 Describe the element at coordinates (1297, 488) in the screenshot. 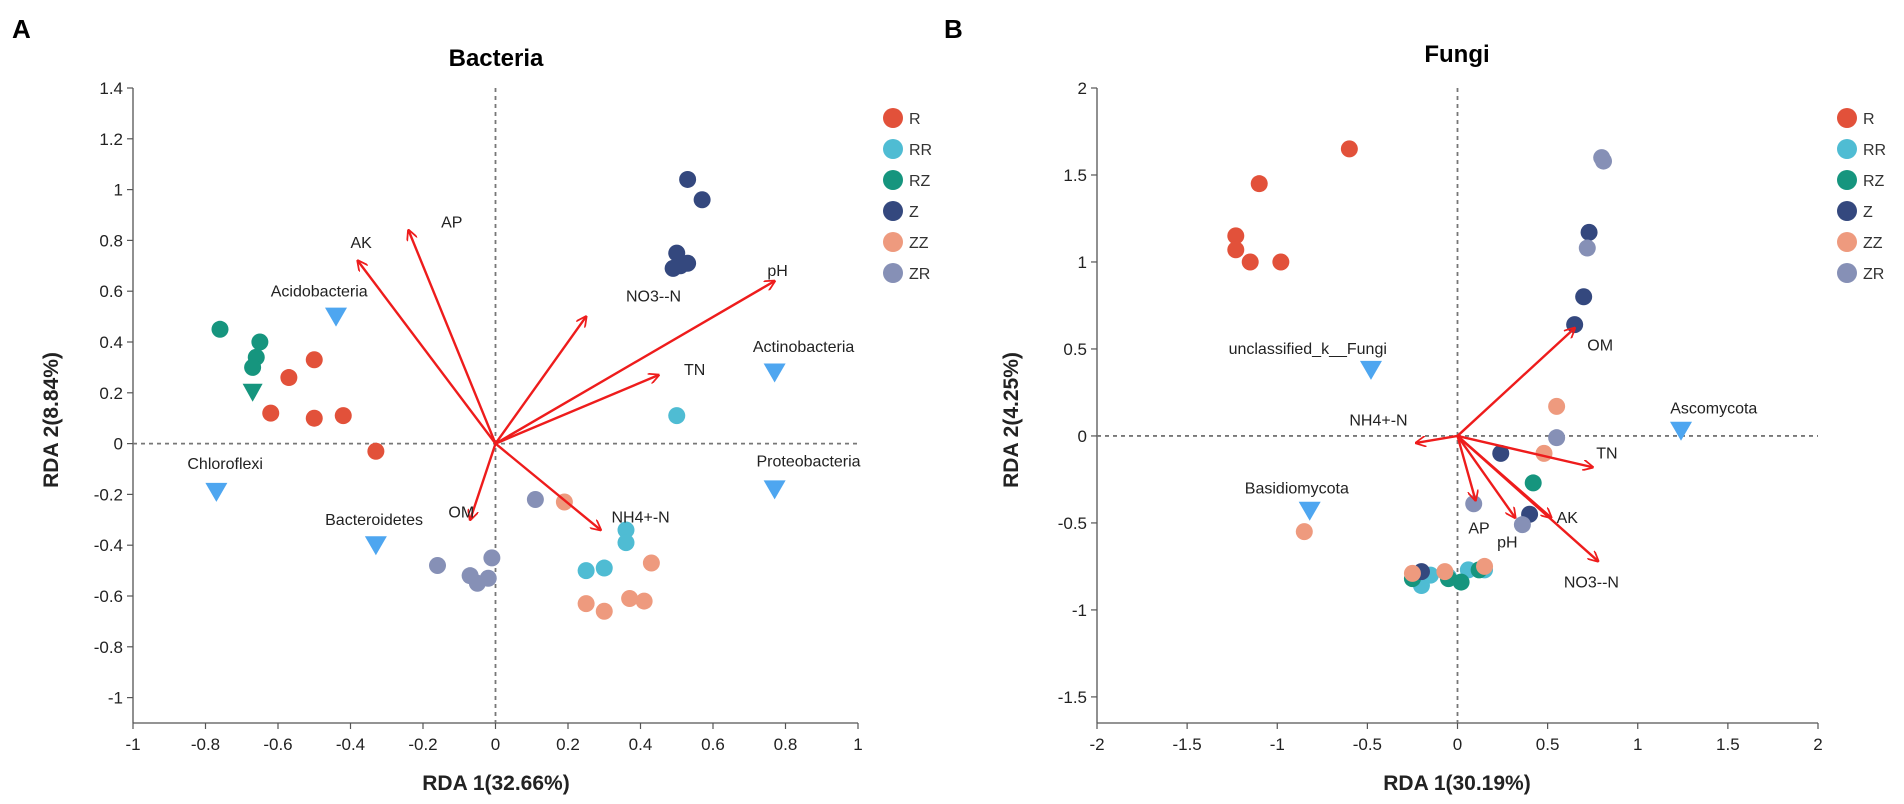

I see `taxon-label: Basidiomycota` at that location.